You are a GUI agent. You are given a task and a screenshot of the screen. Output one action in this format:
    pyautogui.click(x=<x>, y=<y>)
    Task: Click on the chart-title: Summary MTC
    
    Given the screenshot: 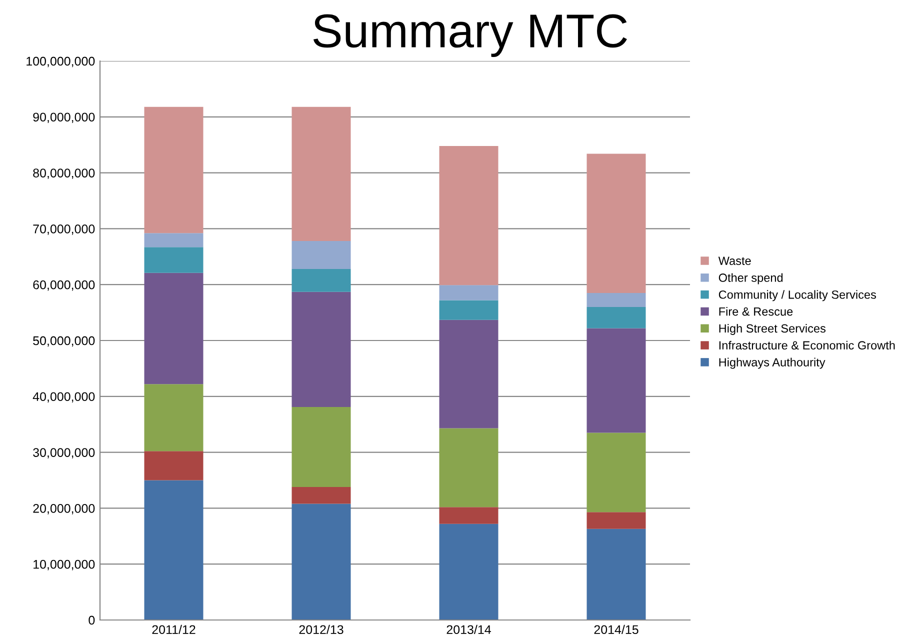 What is the action you would take?
    pyautogui.click(x=470, y=36)
    